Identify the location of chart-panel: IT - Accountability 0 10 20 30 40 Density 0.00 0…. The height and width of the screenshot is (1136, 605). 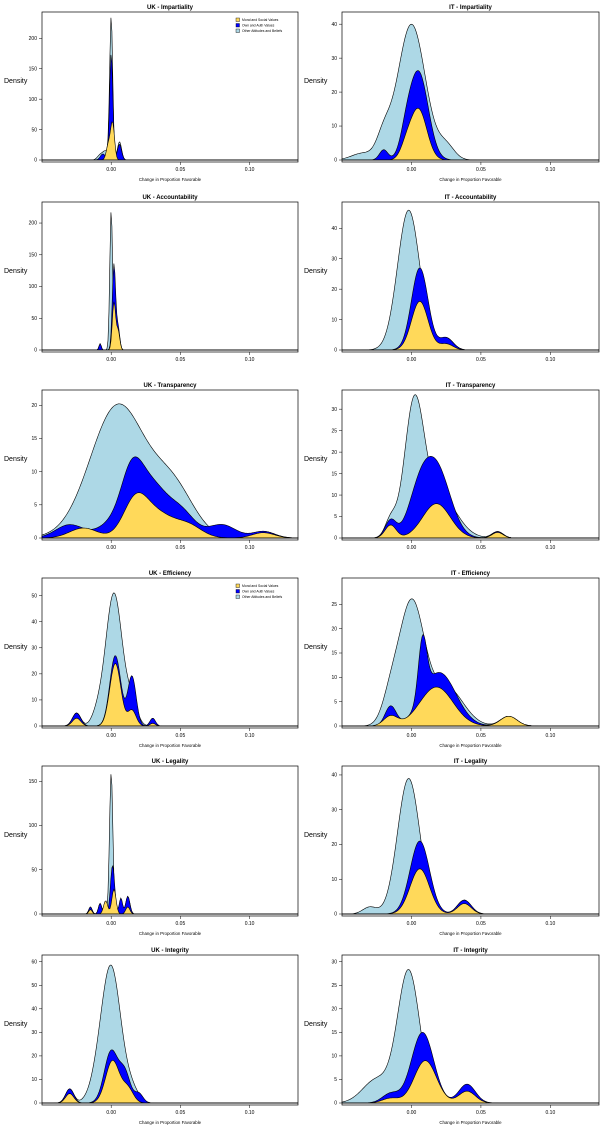
(452, 279).